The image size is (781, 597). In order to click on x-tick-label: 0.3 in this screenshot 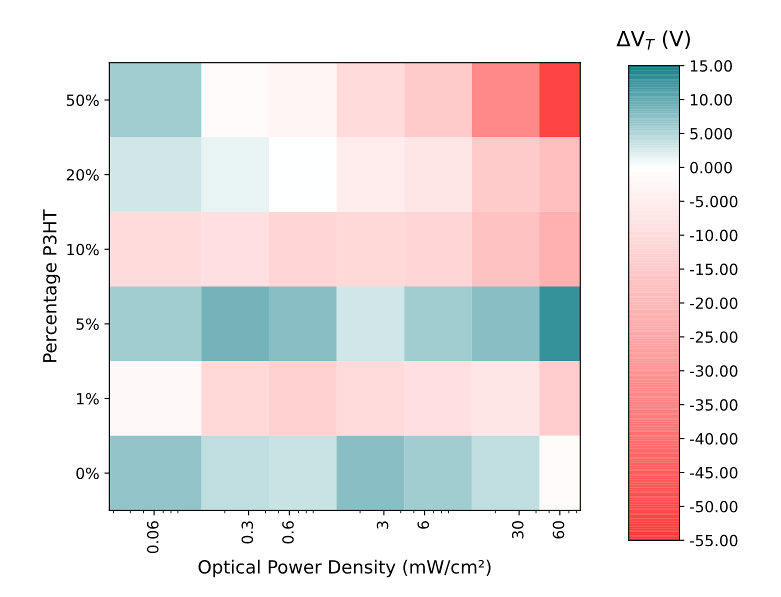, I will do `click(248, 532)`.